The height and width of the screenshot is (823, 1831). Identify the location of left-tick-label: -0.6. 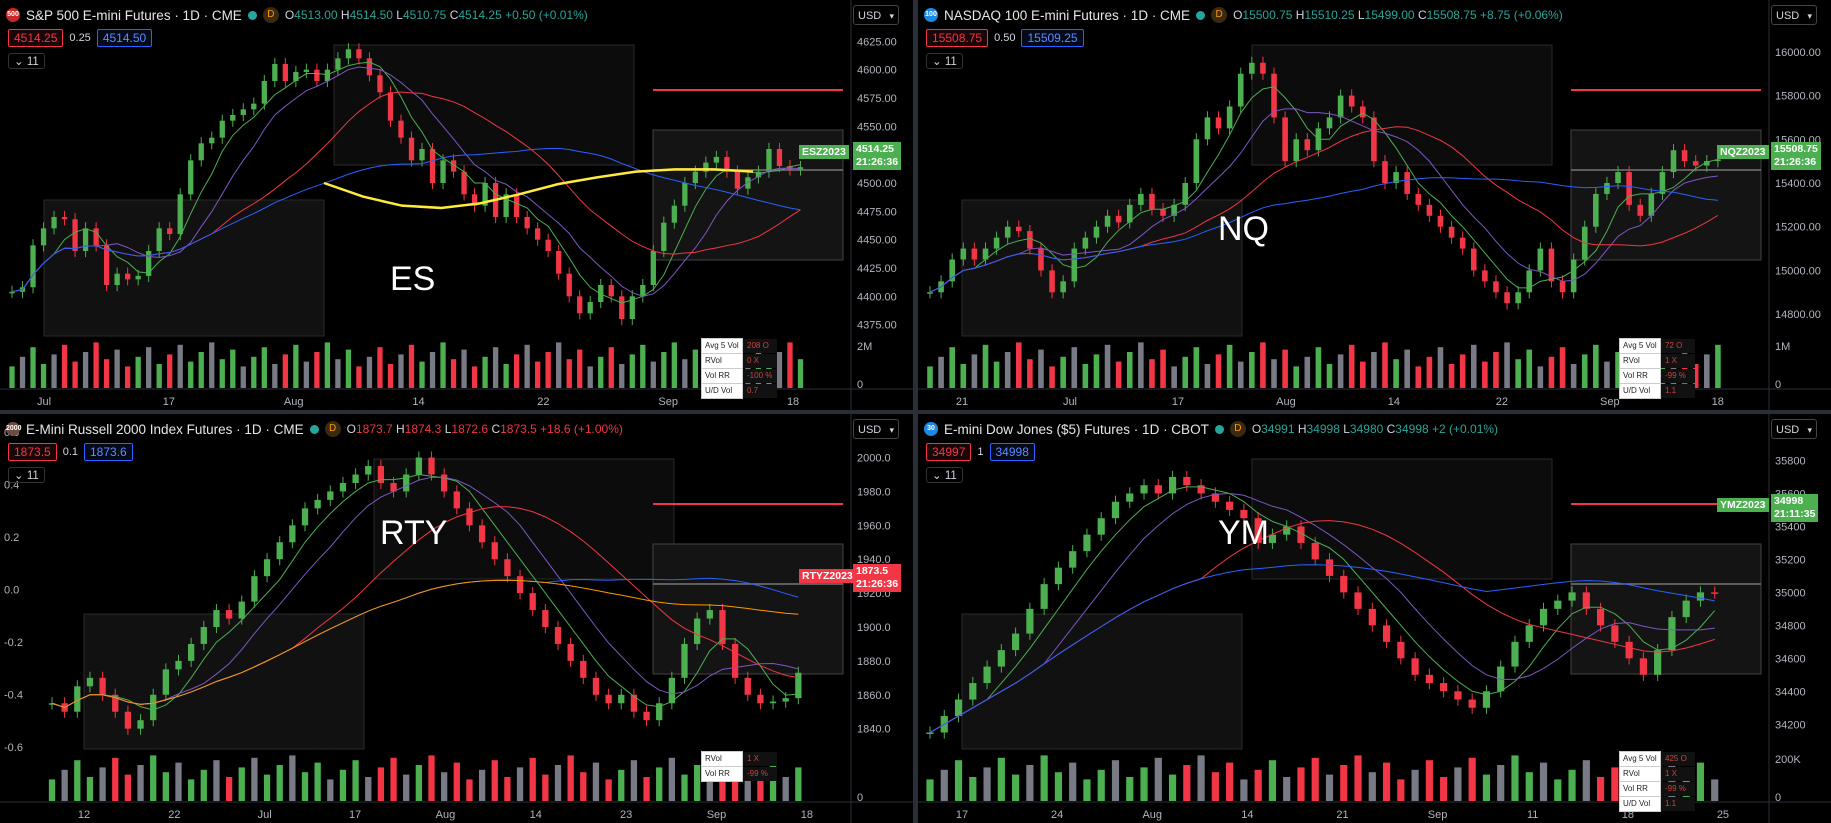
(13, 748).